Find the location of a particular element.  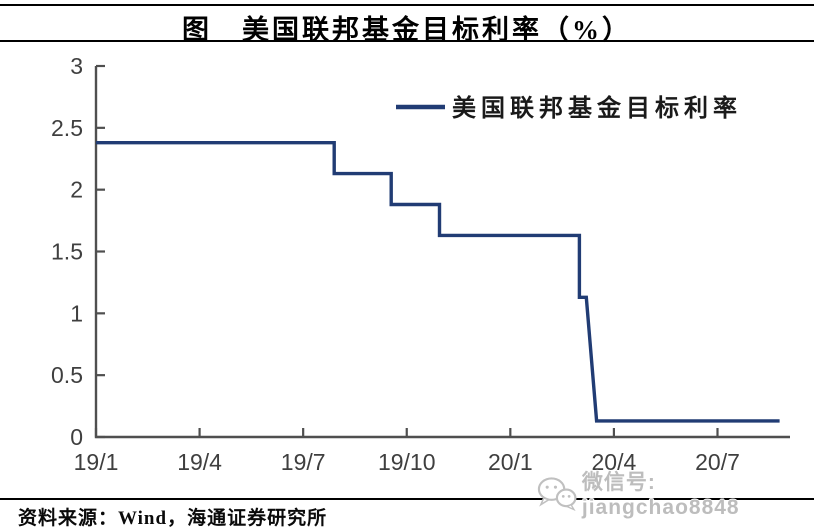

legend-label: 美国联邦基金目标利率 is located at coordinates (597, 108).